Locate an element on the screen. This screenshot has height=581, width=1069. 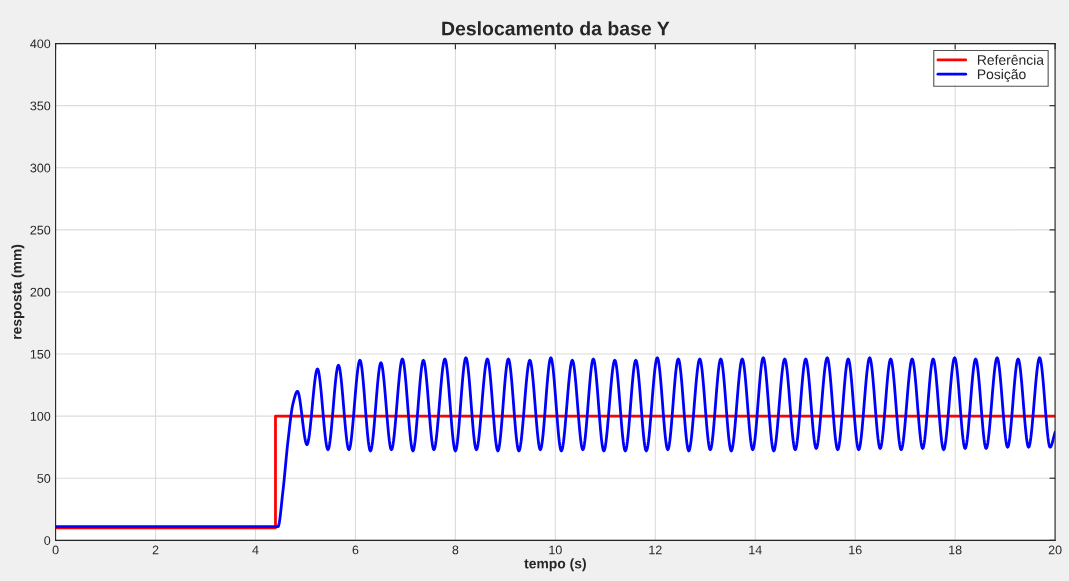
x-tick-label: 16 is located at coordinates (855, 550).